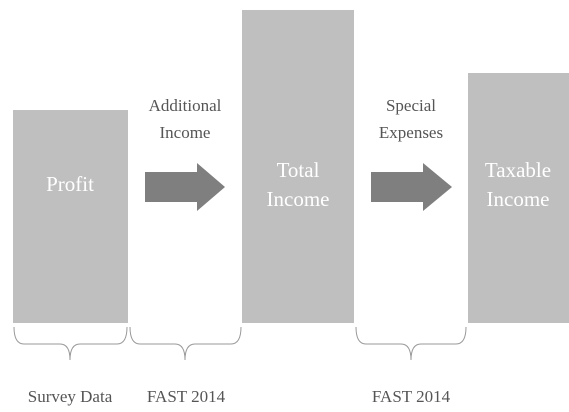 The width and height of the screenshot is (569, 412). Describe the element at coordinates (411, 105) in the screenshot. I see `arrow-label: Special` at that location.